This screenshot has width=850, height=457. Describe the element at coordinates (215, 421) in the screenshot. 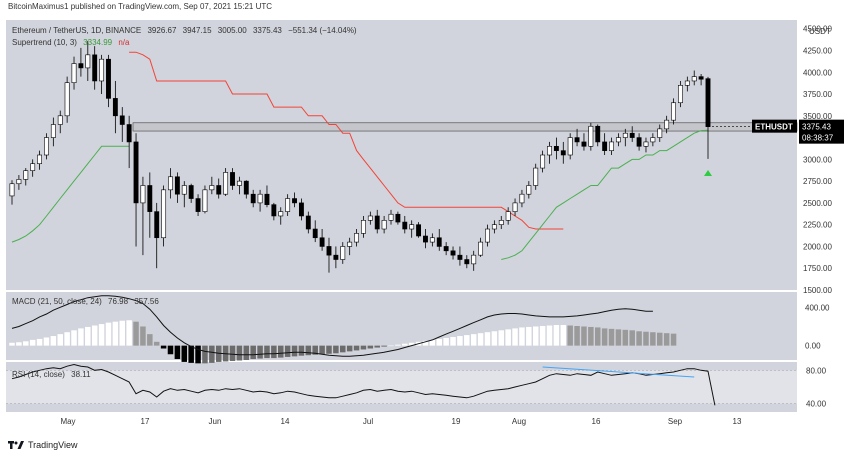

I see `date-axis-tick: Jun` at that location.